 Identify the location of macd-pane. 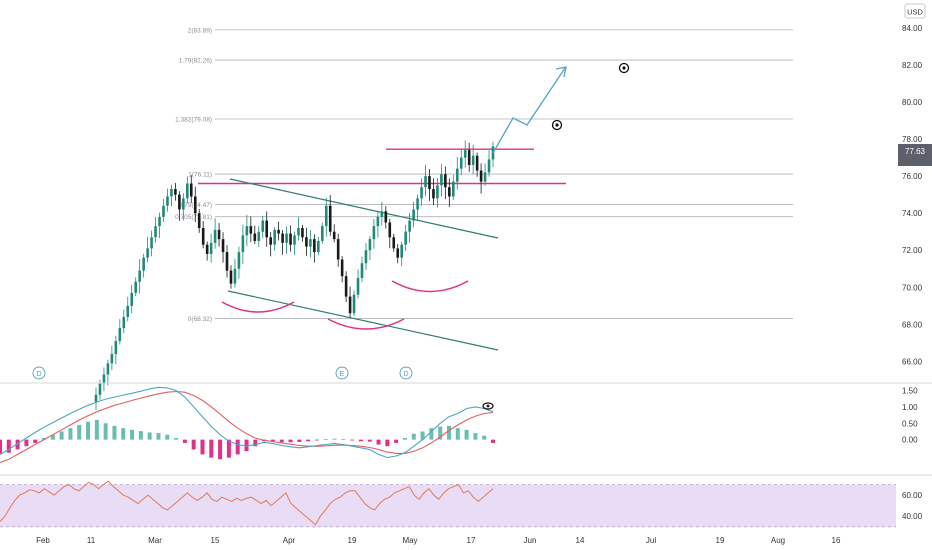
(247, 425).